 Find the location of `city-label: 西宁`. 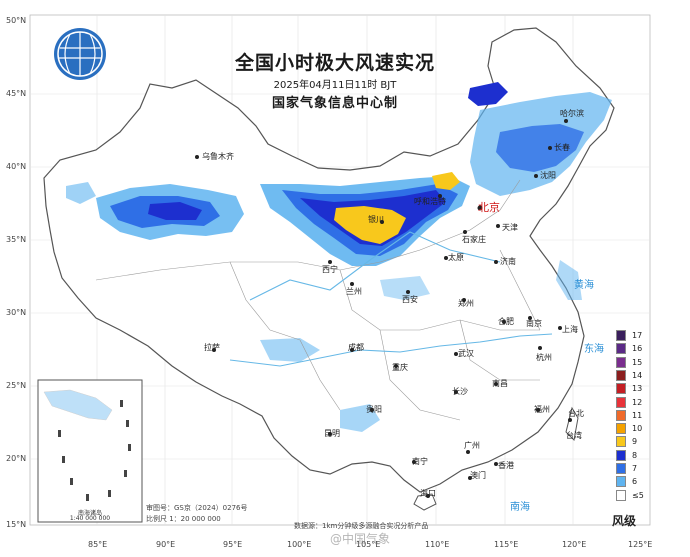

city-label: 西宁 is located at coordinates (330, 269).